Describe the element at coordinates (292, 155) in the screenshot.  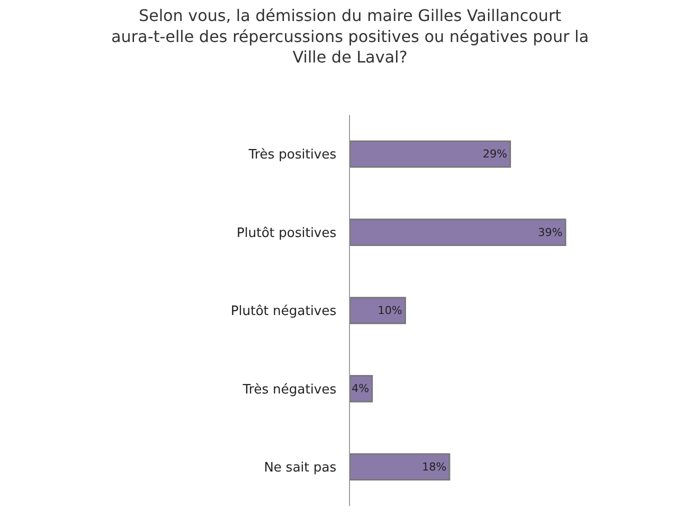
I see `y-tick-label: Très positives` at that location.